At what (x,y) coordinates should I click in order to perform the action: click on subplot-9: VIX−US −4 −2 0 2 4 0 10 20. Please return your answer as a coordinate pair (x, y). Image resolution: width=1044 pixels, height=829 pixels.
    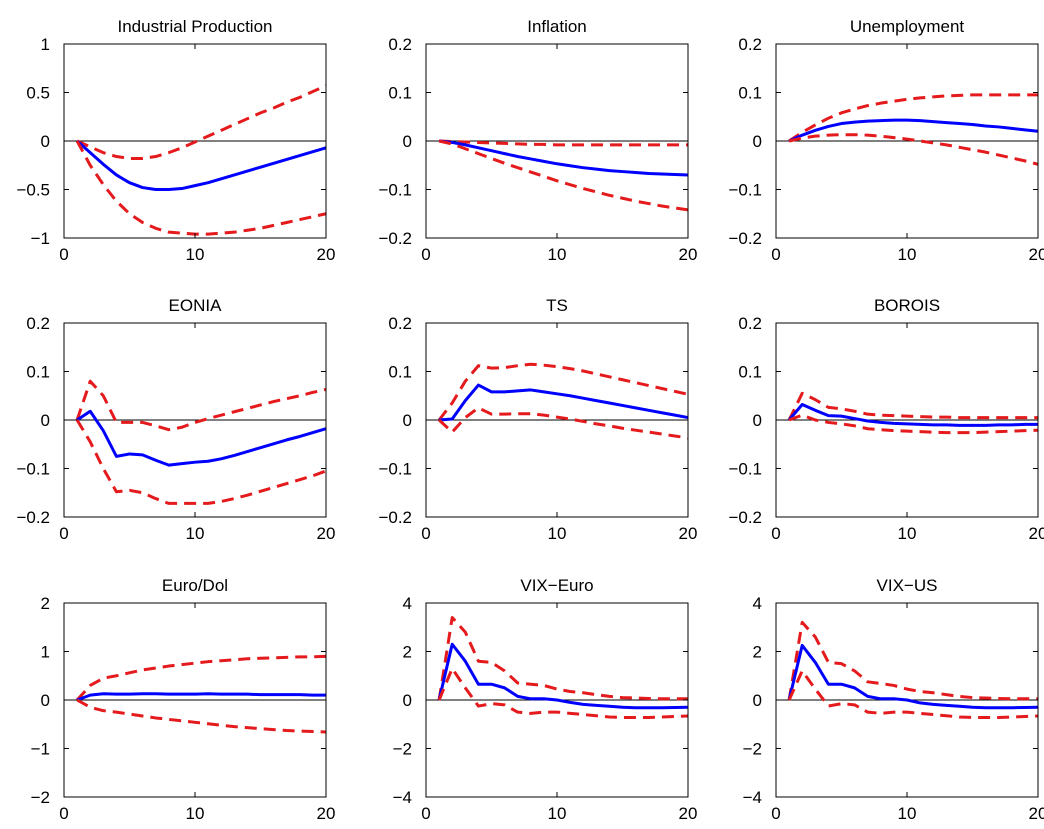
    Looking at the image, I should click on (893, 699).